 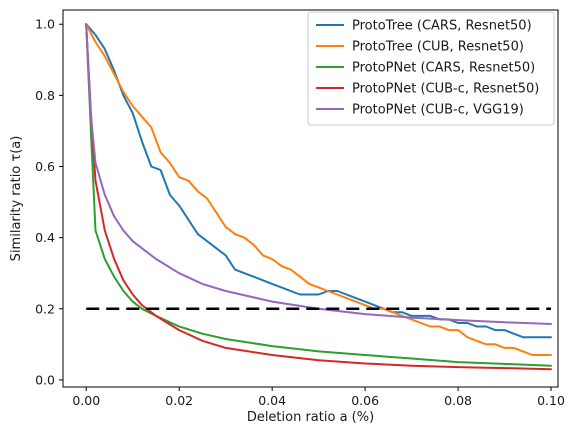 I want to click on x-tick-label: 0.08, so click(x=458, y=400).